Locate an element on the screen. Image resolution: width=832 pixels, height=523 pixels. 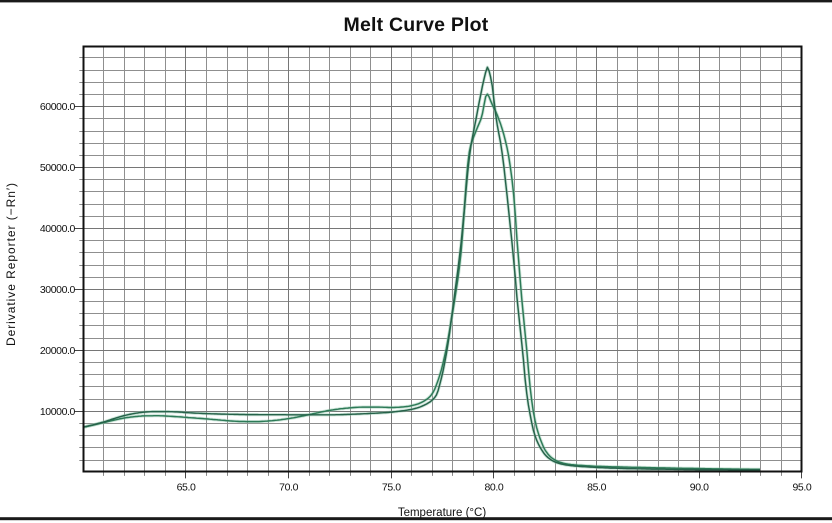
svg-text: 90.0 is located at coordinates (699, 488).